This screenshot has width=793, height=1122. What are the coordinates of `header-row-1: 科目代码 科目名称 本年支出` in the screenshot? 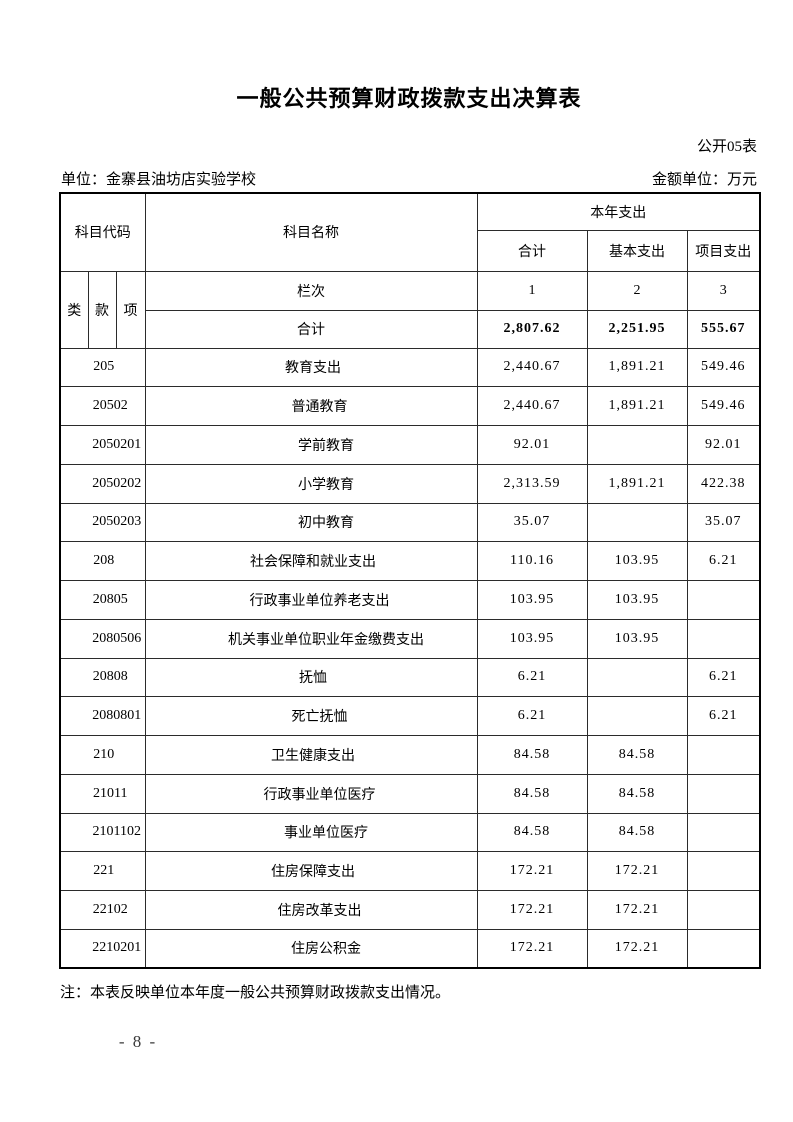 It's located at (410, 232).